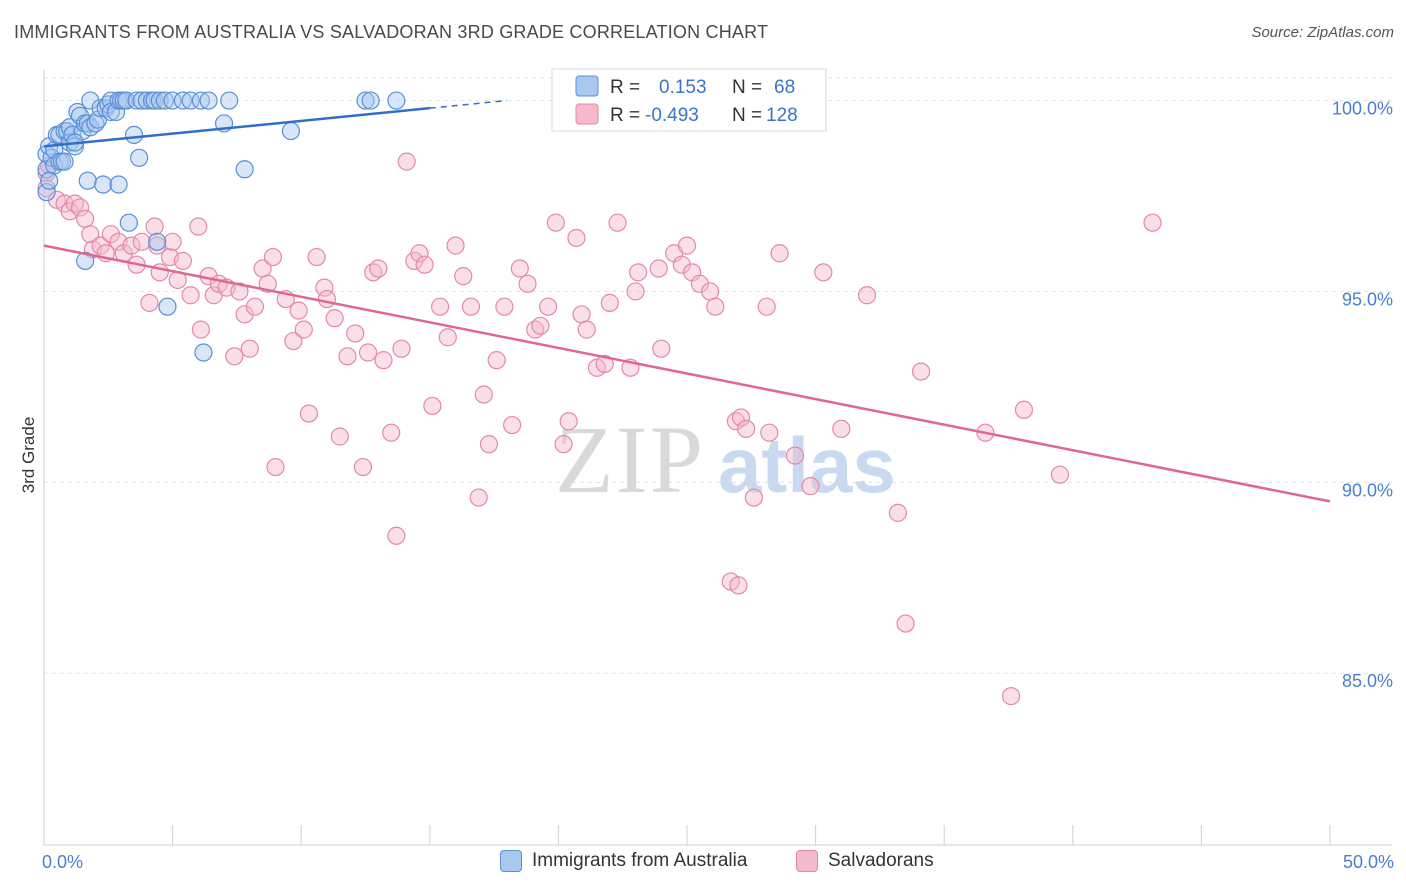 This screenshot has height=892, width=1406. I want to click on legend-swatch-australia, so click(511, 861).